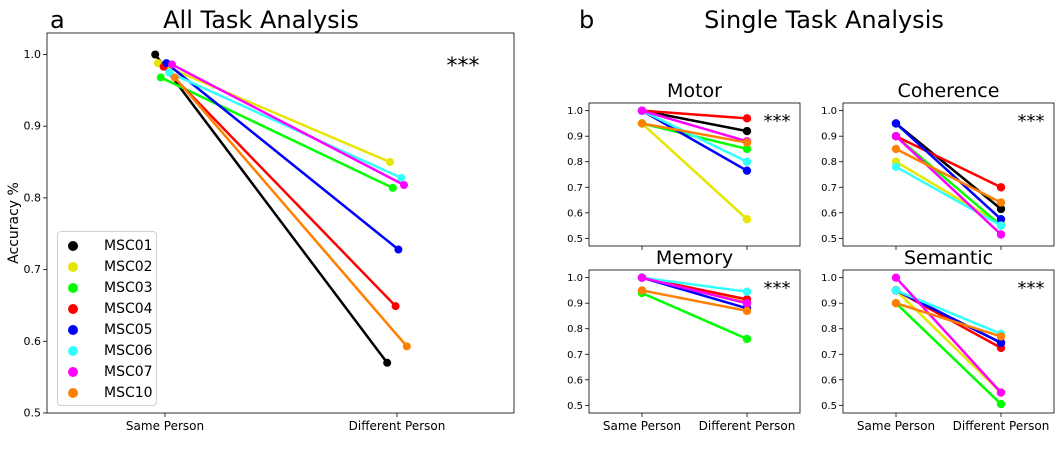 The image size is (1060, 454). Describe the element at coordinates (112, 392) in the screenshot. I see `legend-item: MSC10` at that location.